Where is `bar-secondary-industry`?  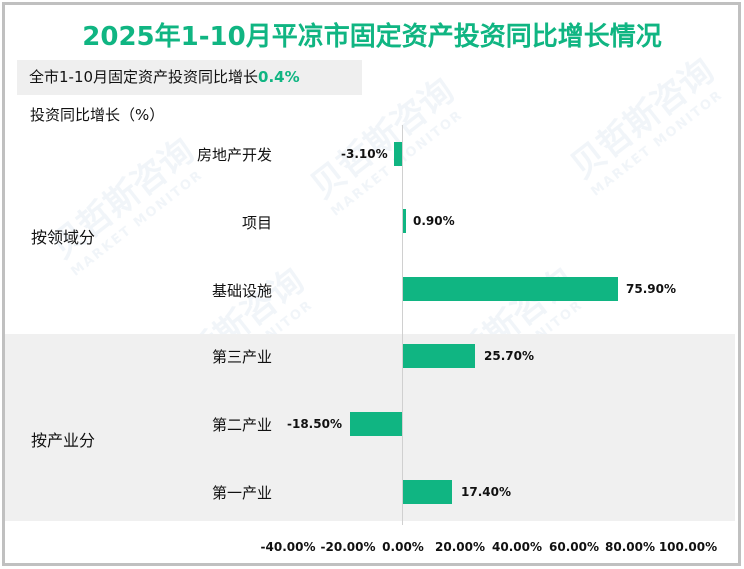
bar-secondary-industry is located at coordinates (376, 424).